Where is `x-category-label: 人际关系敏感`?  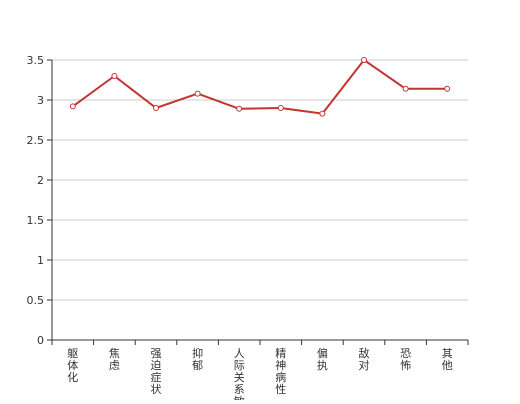 x-category-label: 人际关系敏感 is located at coordinates (239, 373).